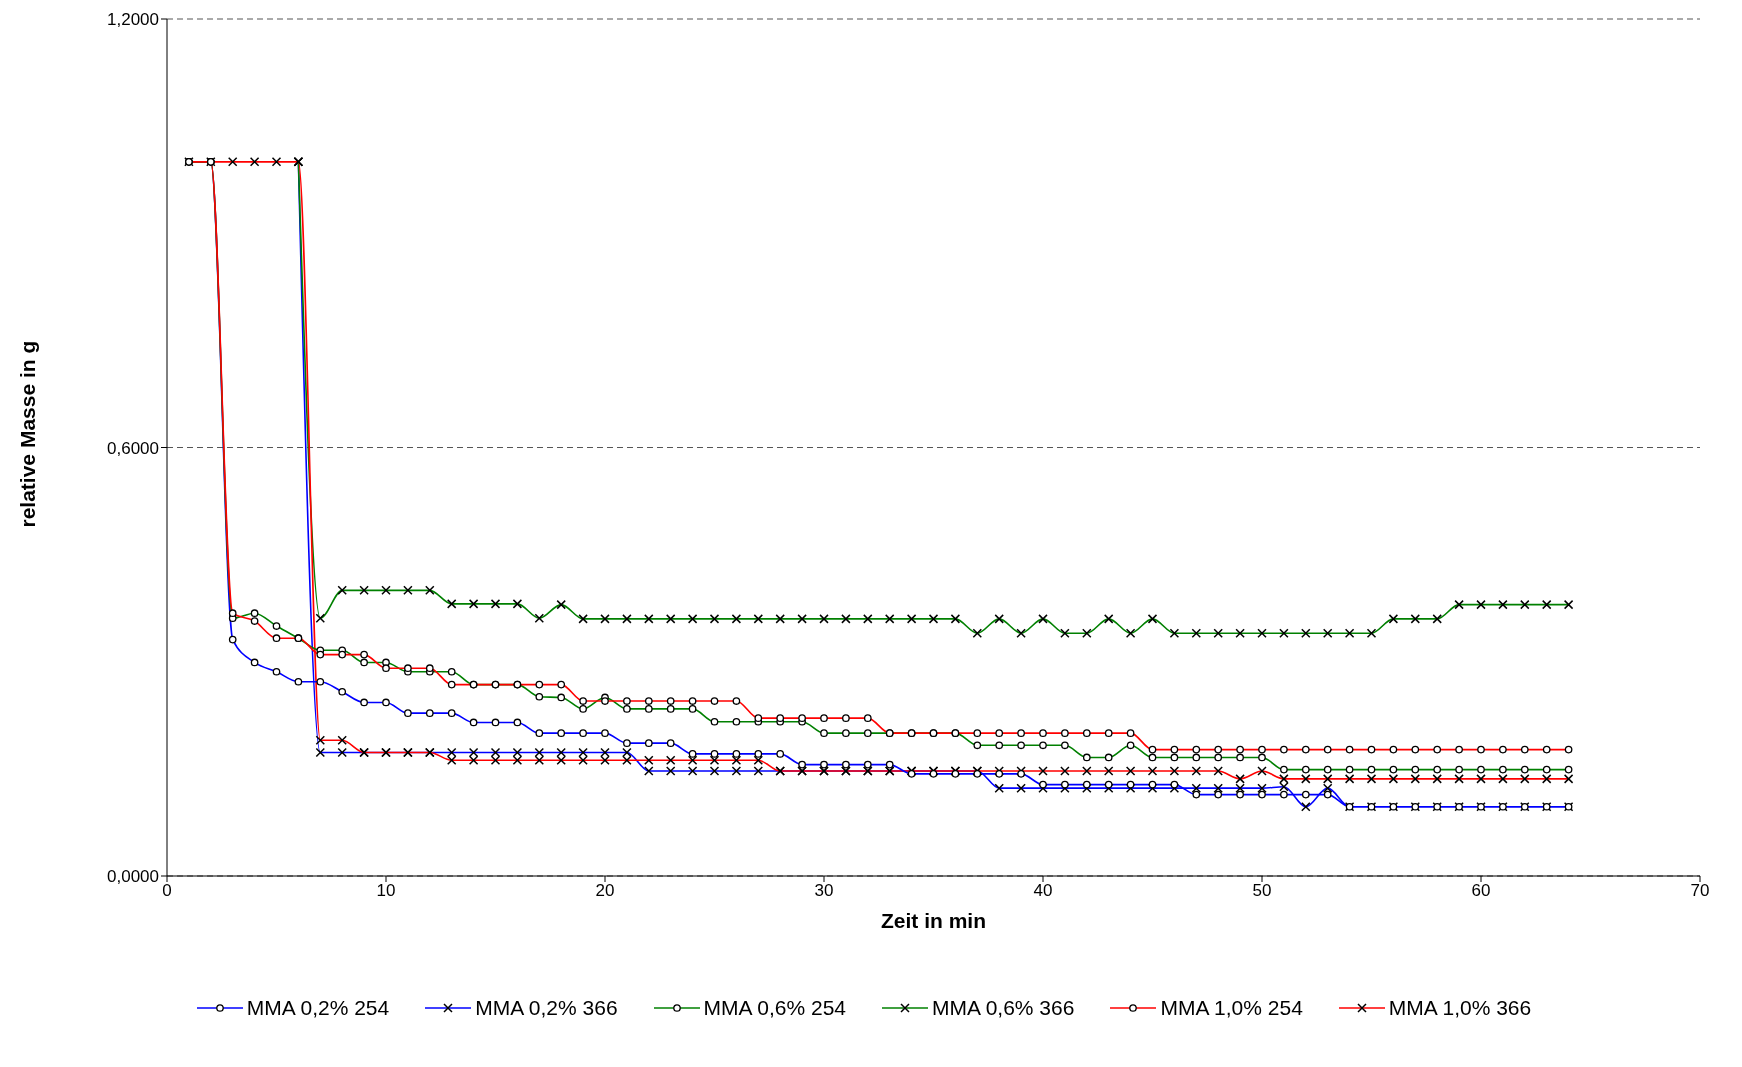 This screenshot has height=1067, width=1742. Describe the element at coordinates (133, 20) in the screenshot. I see `y-tick-label: 1,2000` at that location.